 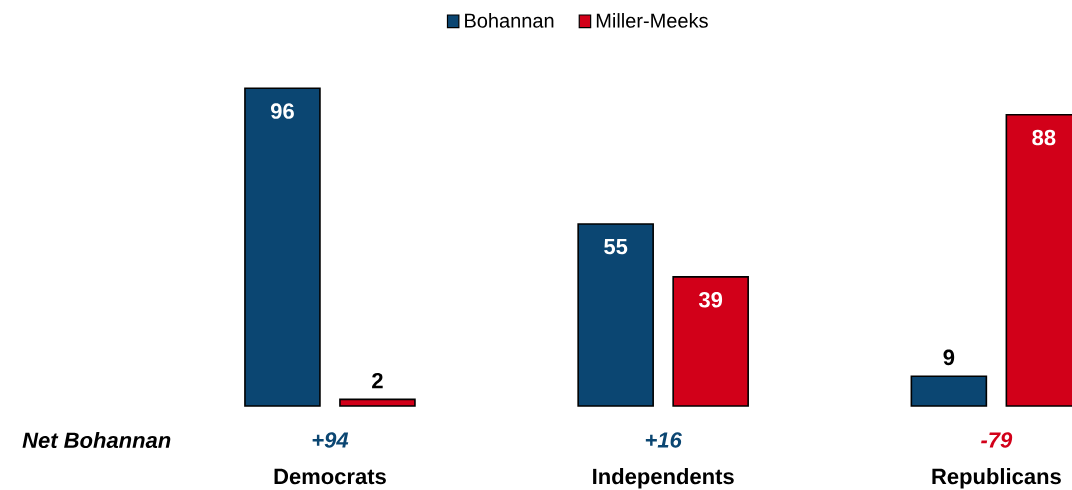 I want to click on legend-label: Bohannan, so click(x=509, y=20).